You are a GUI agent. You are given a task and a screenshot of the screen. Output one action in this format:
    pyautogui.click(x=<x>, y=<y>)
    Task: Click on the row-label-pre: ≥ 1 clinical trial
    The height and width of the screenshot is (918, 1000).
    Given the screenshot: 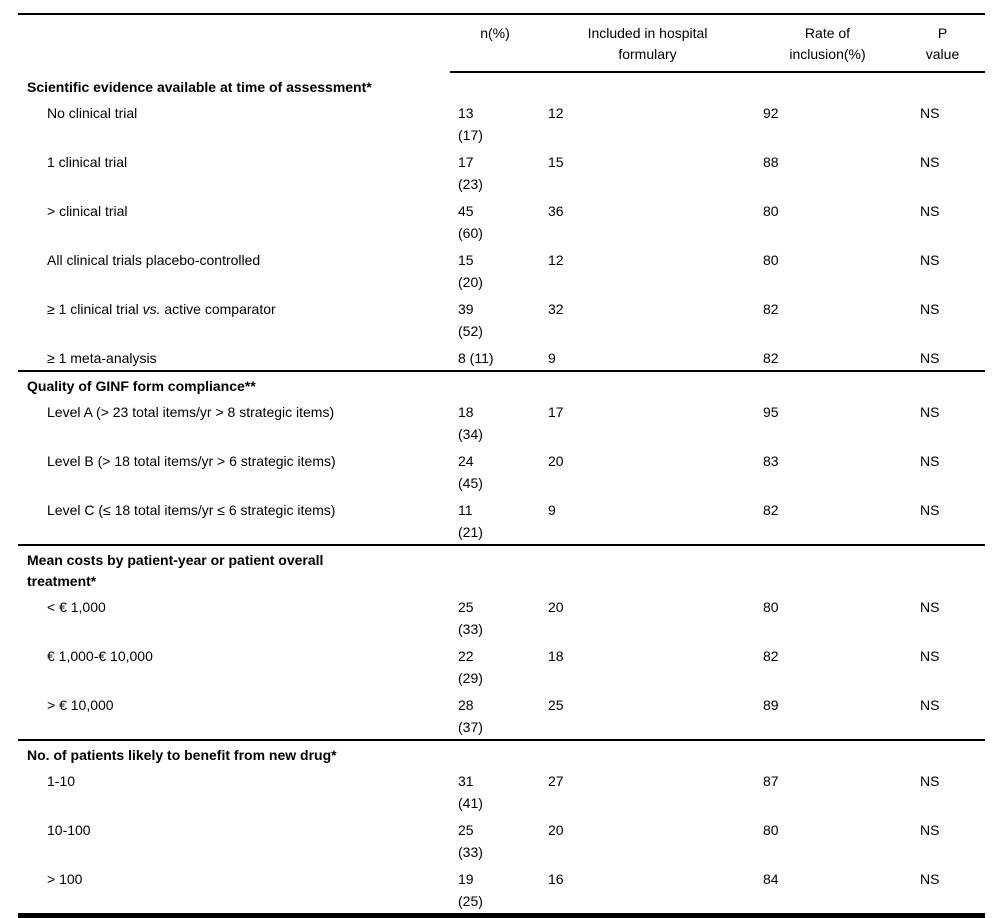 What is the action you would take?
    pyautogui.click(x=95, y=309)
    